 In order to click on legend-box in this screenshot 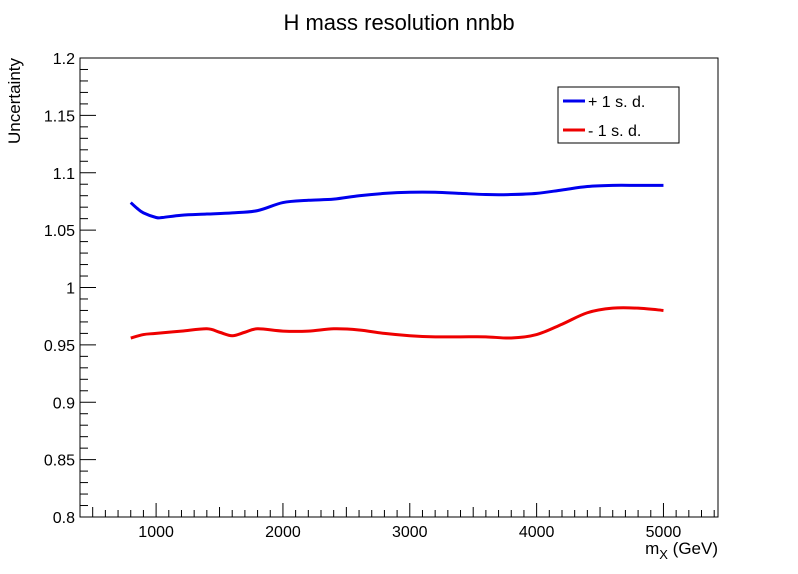, I will do `click(618, 115)`.